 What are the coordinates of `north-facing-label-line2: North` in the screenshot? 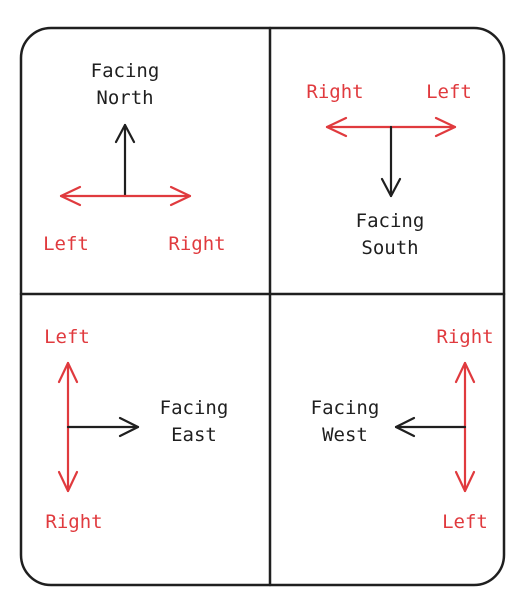 It's located at (124, 98).